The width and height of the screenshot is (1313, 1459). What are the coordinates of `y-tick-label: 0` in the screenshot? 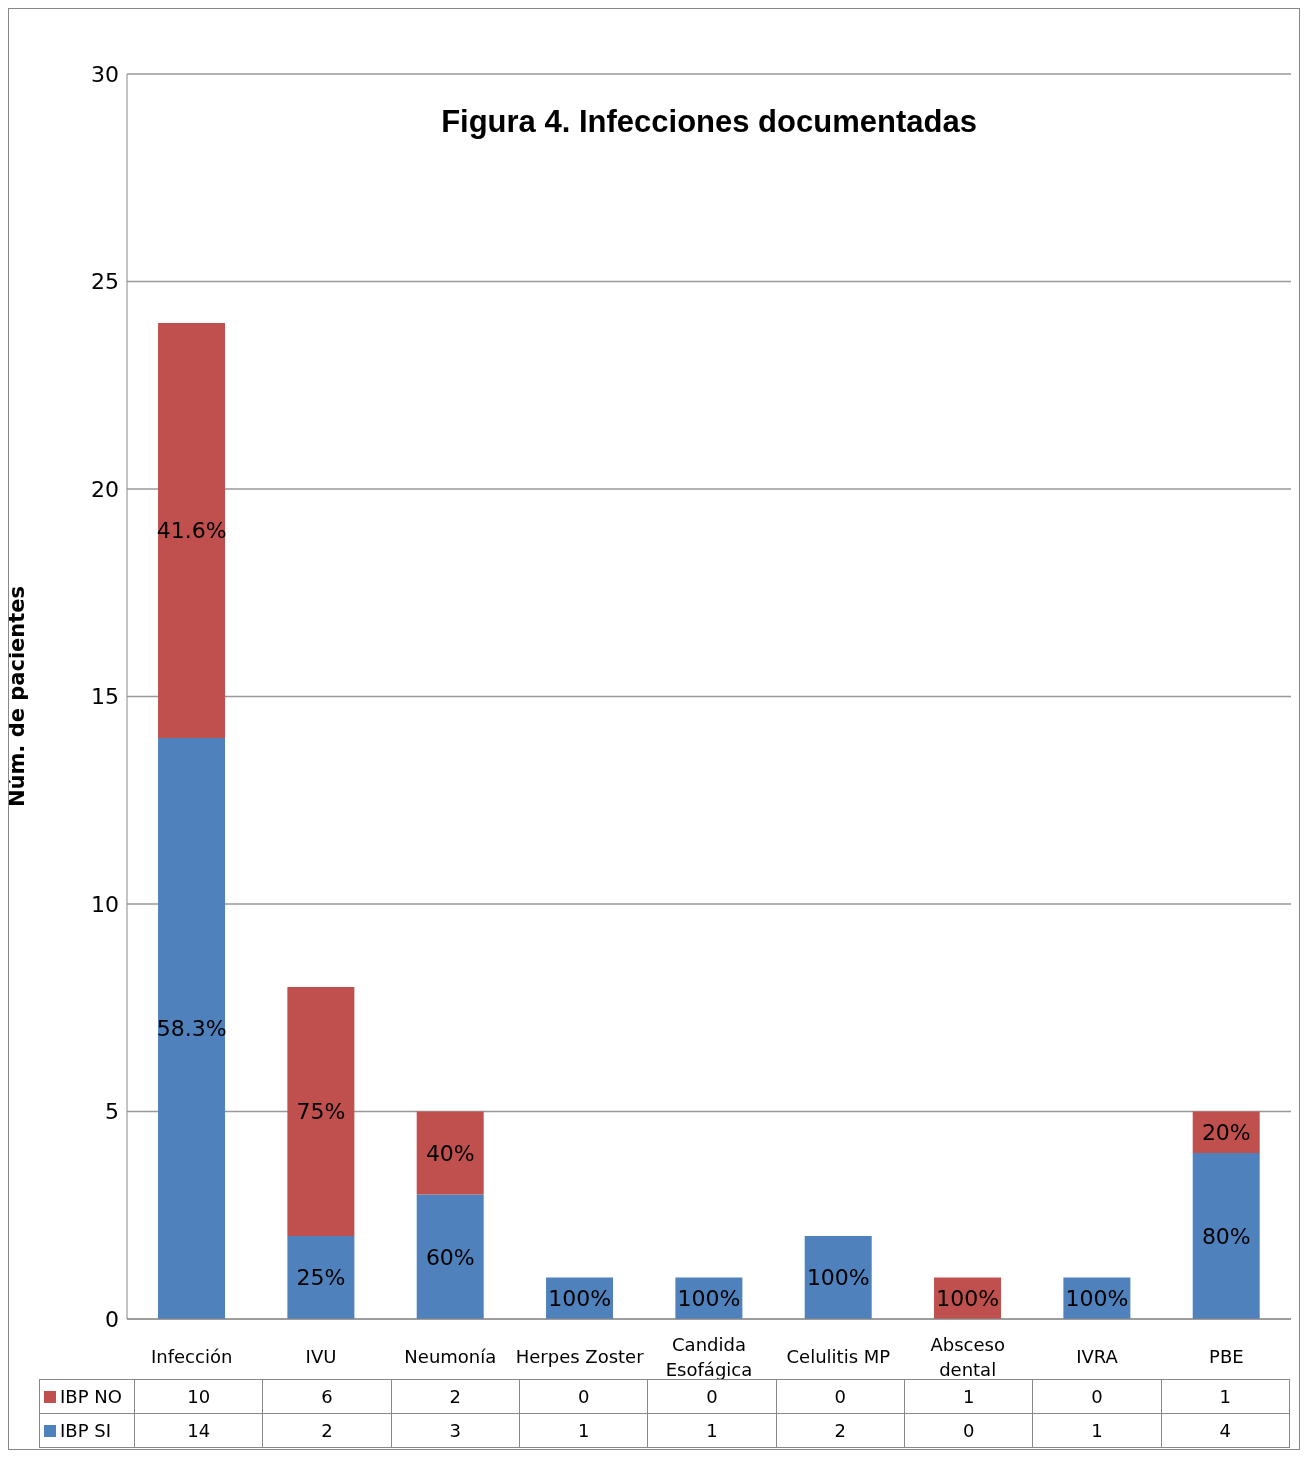 It's located at (112, 1319).